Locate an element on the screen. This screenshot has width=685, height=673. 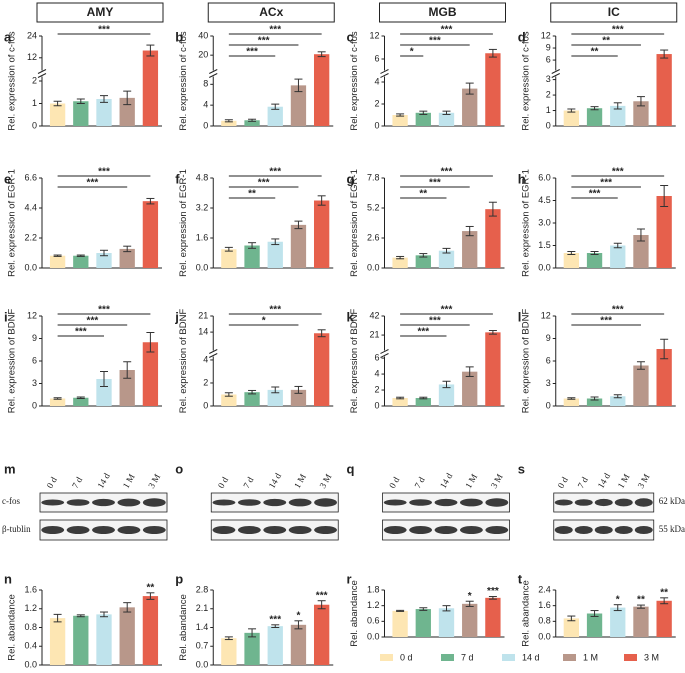
y-tick-label: 8 is located at coordinates (205, 84).